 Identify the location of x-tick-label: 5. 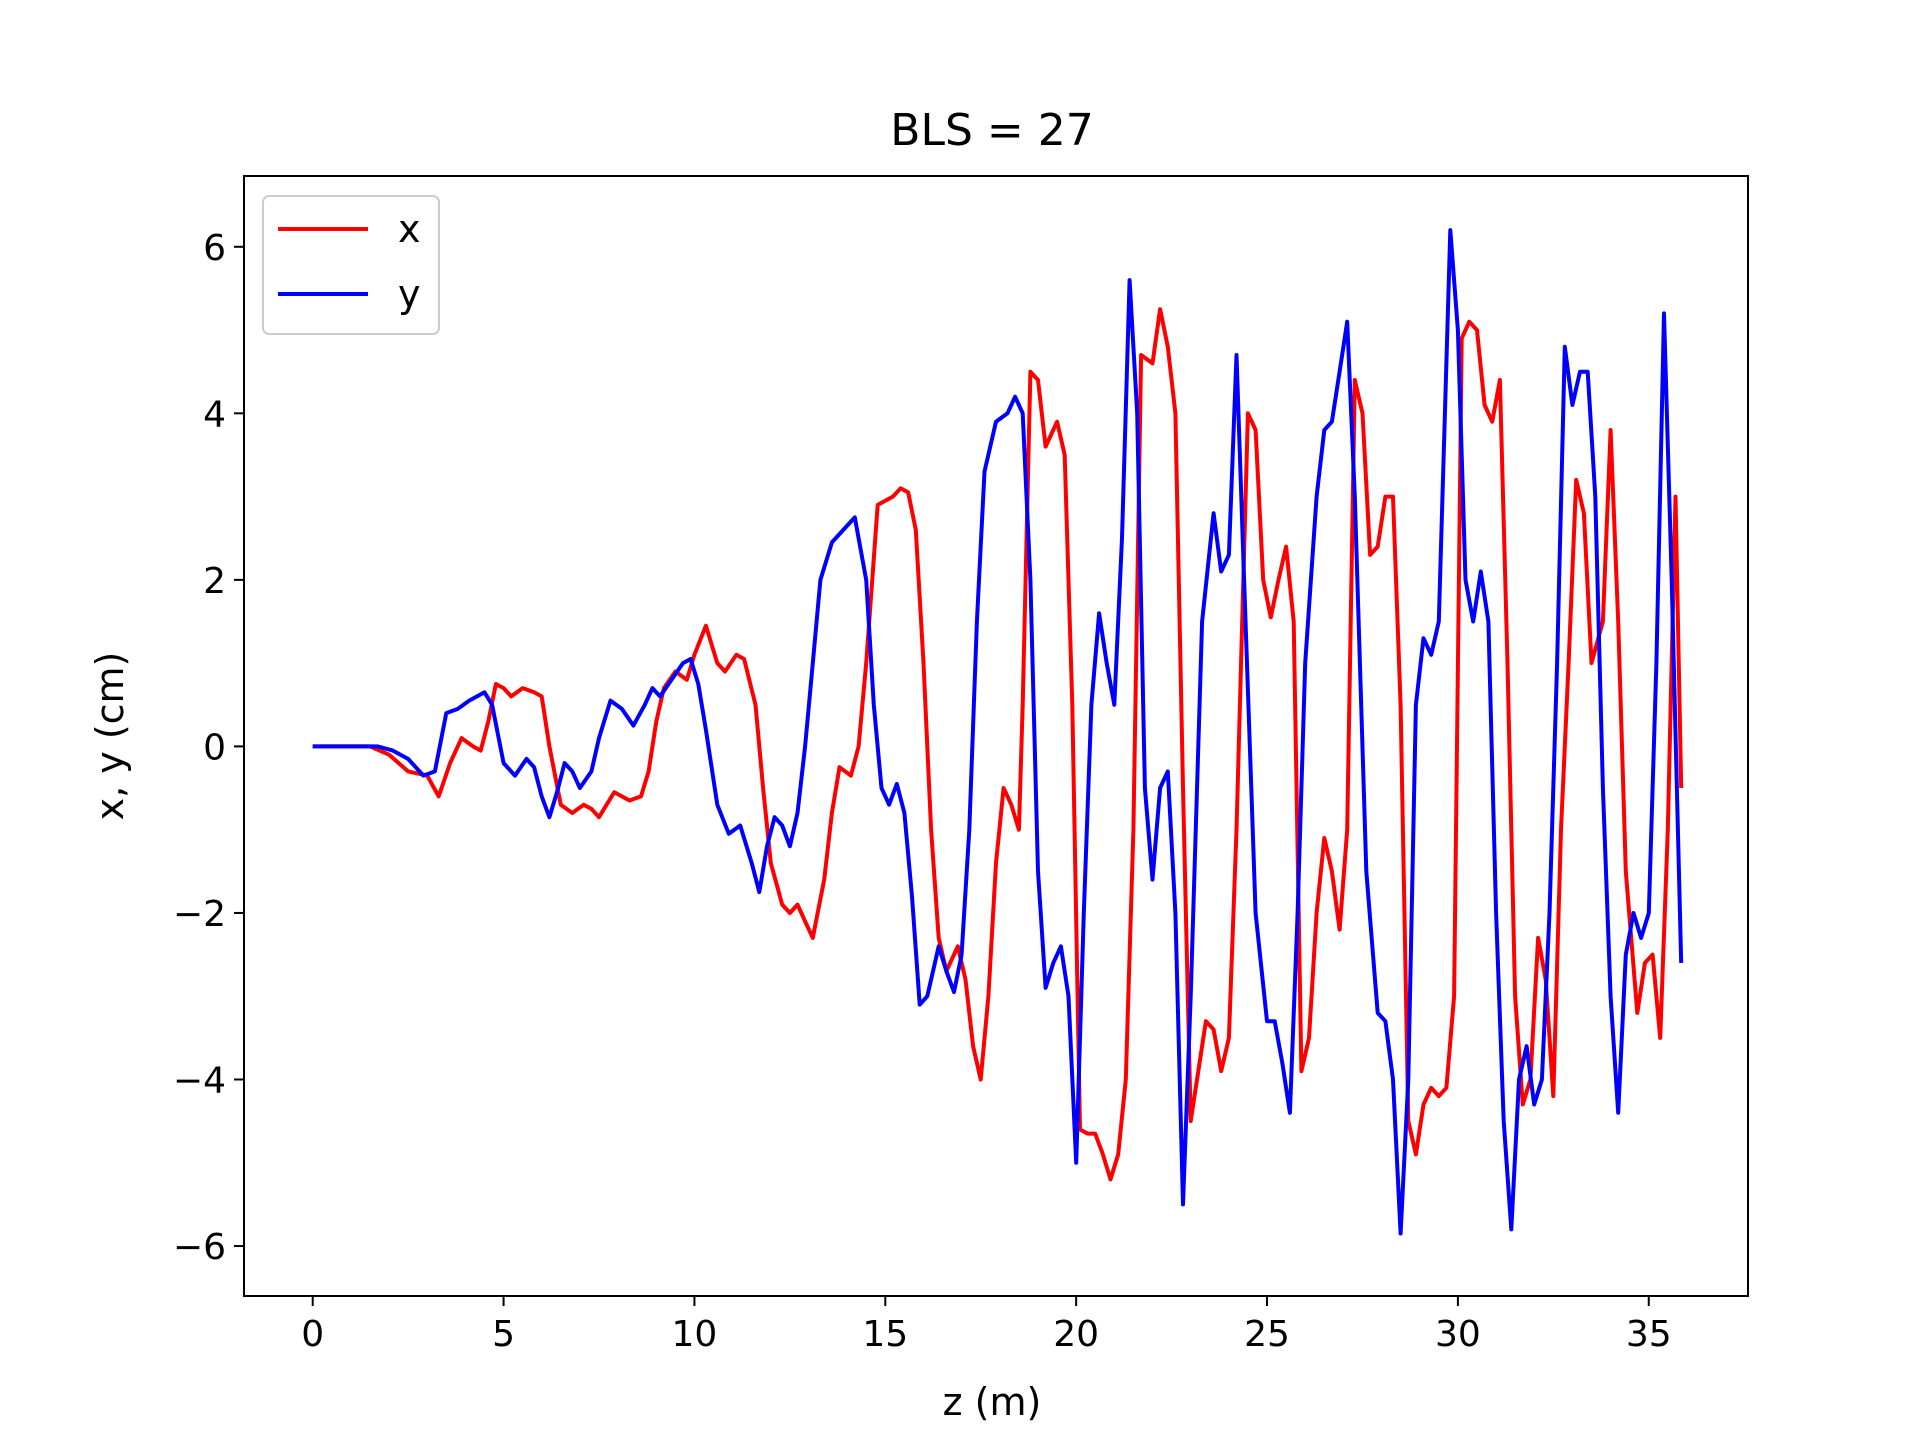
(503, 1334).